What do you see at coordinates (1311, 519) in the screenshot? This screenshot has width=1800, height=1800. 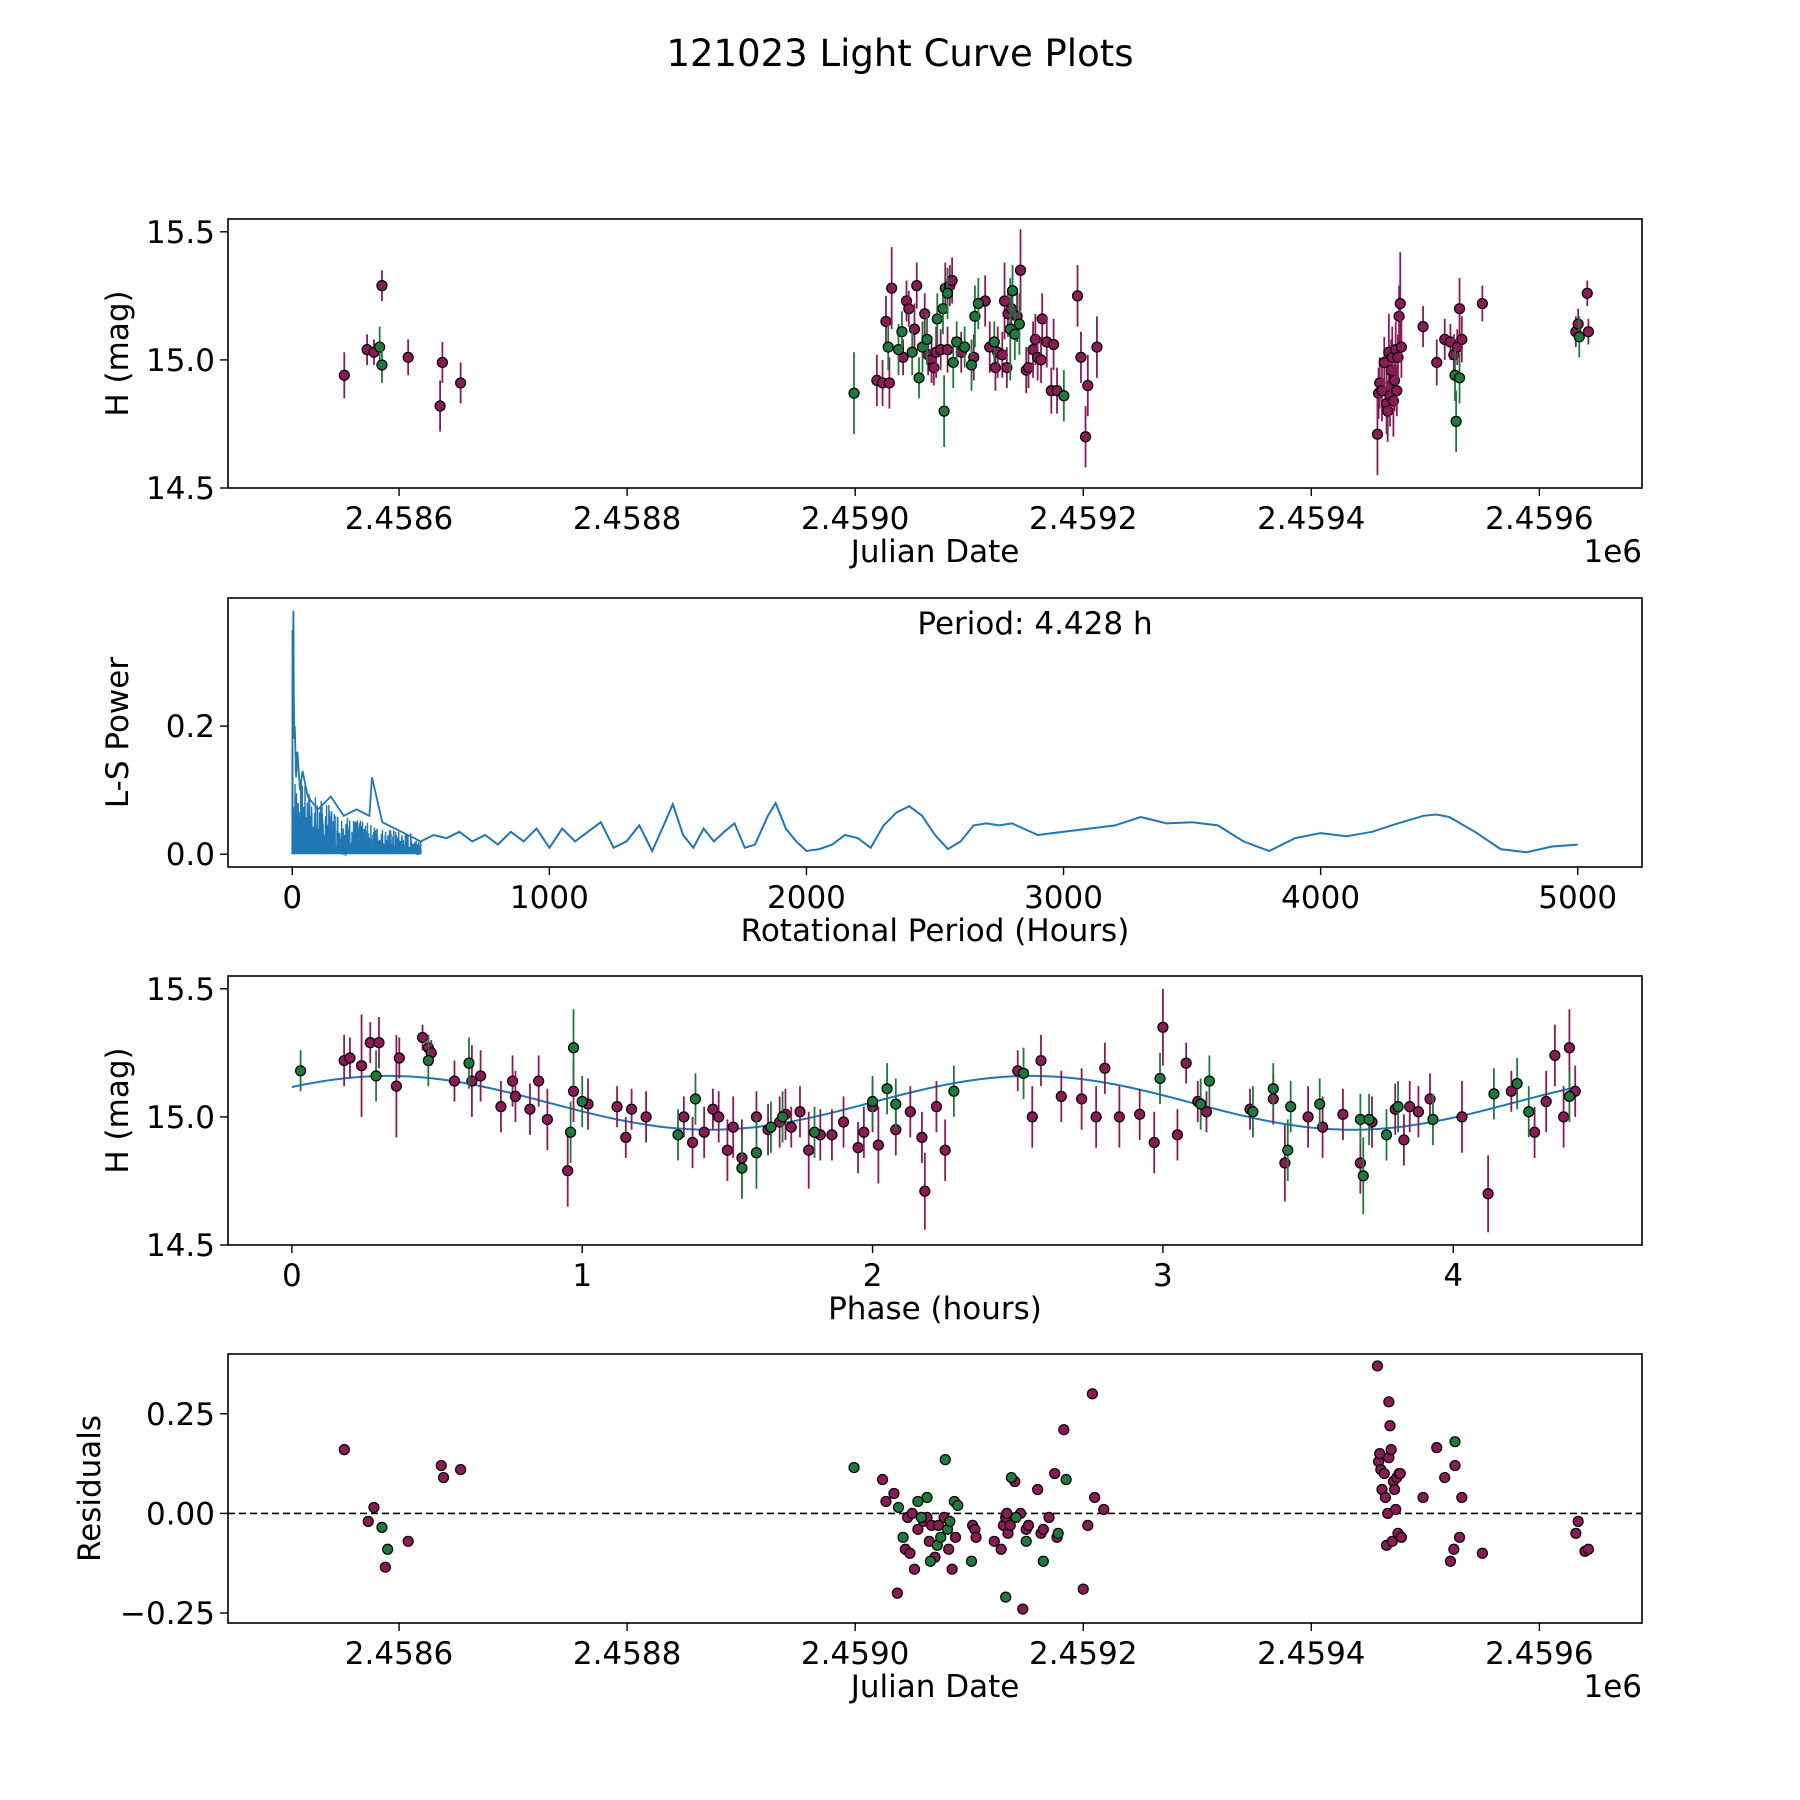 I see `x-tick-label: 2.4594` at bounding box center [1311, 519].